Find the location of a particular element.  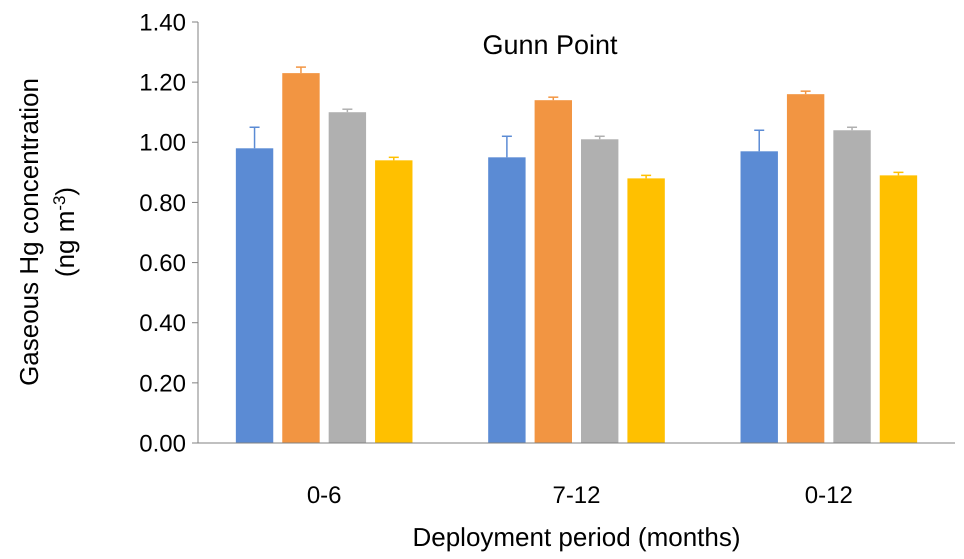

y-tick-label: 0.20 is located at coordinates (162, 384).